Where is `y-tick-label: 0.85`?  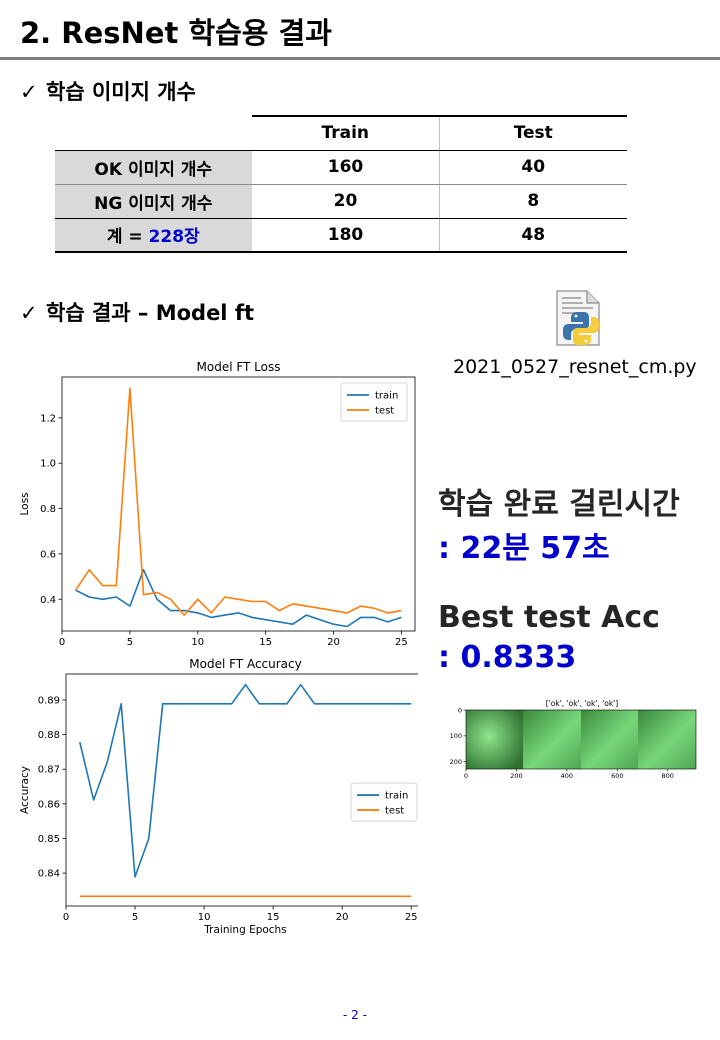
y-tick-label: 0.85 is located at coordinates (49, 839).